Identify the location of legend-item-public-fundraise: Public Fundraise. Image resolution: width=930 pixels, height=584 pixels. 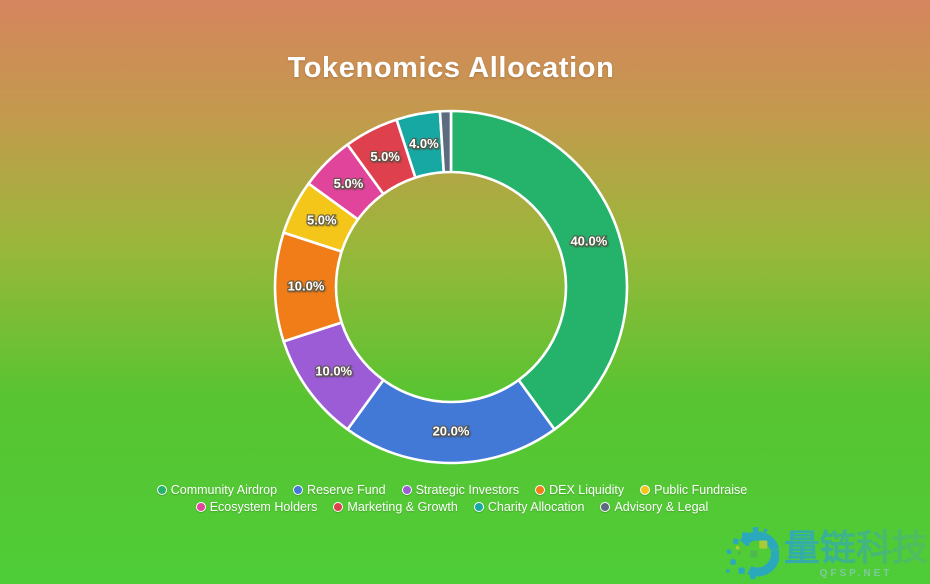
(693, 490).